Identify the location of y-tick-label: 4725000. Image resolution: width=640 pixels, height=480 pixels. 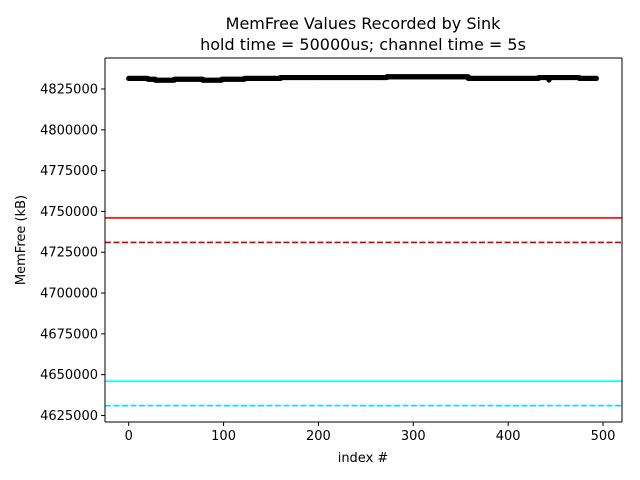
(69, 253).